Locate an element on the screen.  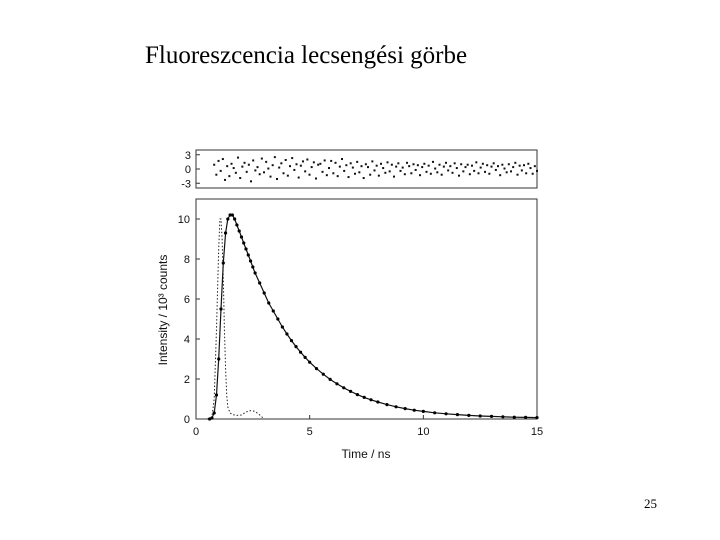
y-tick-label: 4 is located at coordinates (187, 340).